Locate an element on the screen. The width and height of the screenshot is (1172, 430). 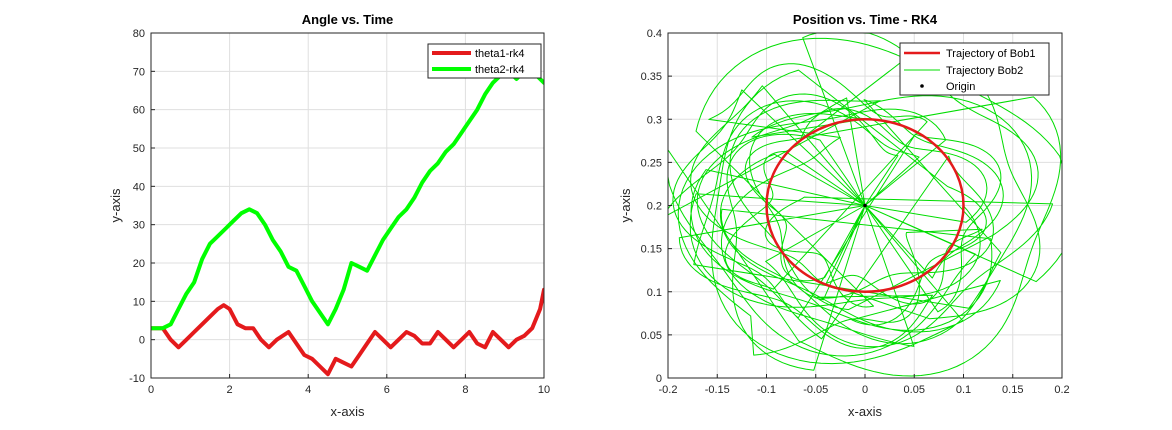
legend-label-theta1: theta1-rk4 is located at coordinates (500, 54).